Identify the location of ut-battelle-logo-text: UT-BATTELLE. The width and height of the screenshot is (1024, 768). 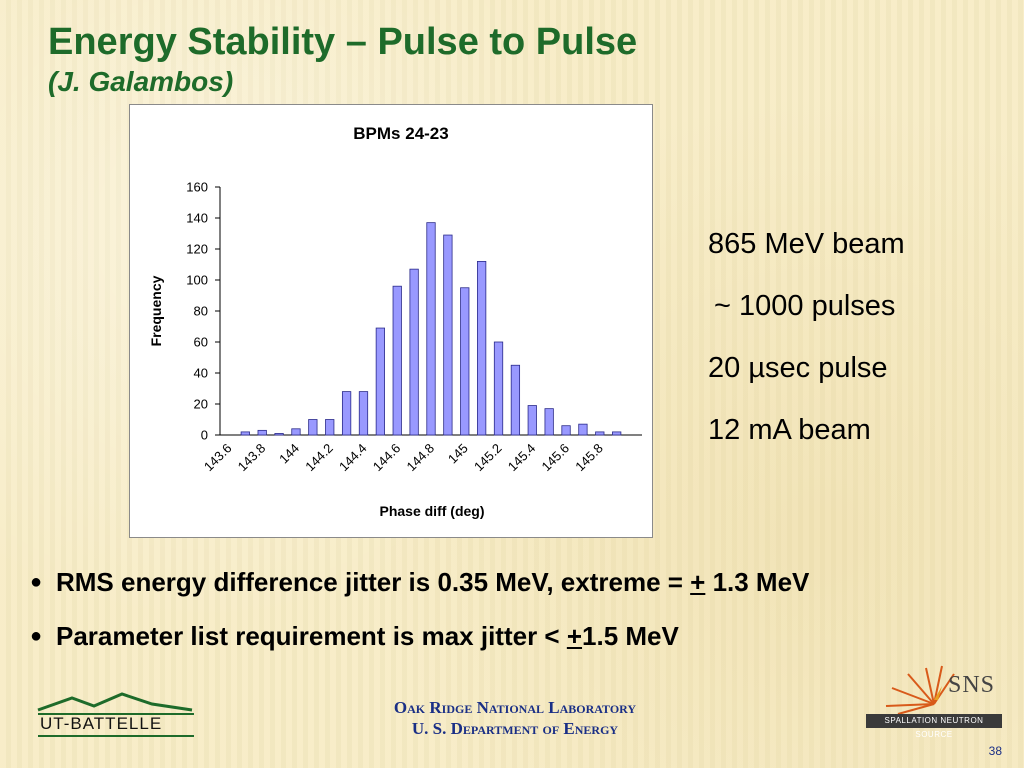
(101, 723).